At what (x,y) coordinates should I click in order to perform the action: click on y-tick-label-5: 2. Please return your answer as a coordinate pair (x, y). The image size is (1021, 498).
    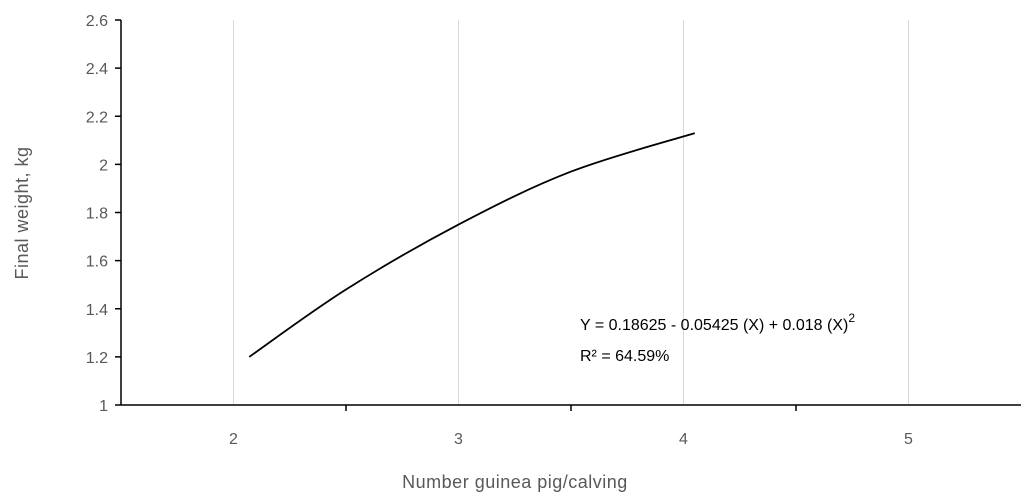
    Looking at the image, I should click on (103, 165).